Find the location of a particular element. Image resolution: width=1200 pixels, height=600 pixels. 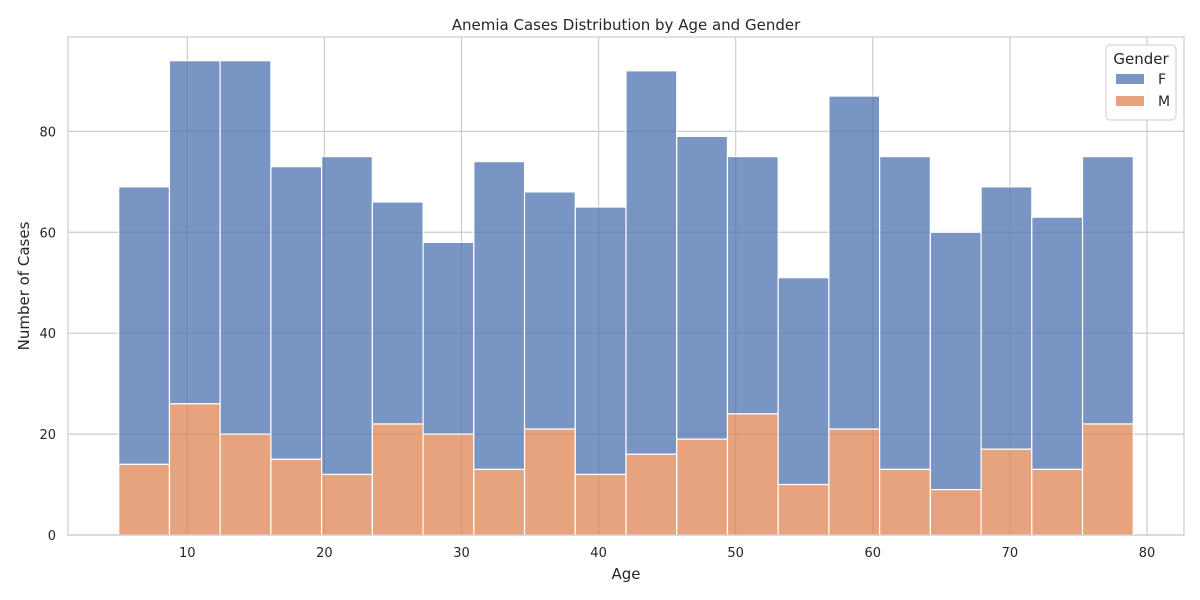

y-tick-label: 40 is located at coordinates (47, 334).